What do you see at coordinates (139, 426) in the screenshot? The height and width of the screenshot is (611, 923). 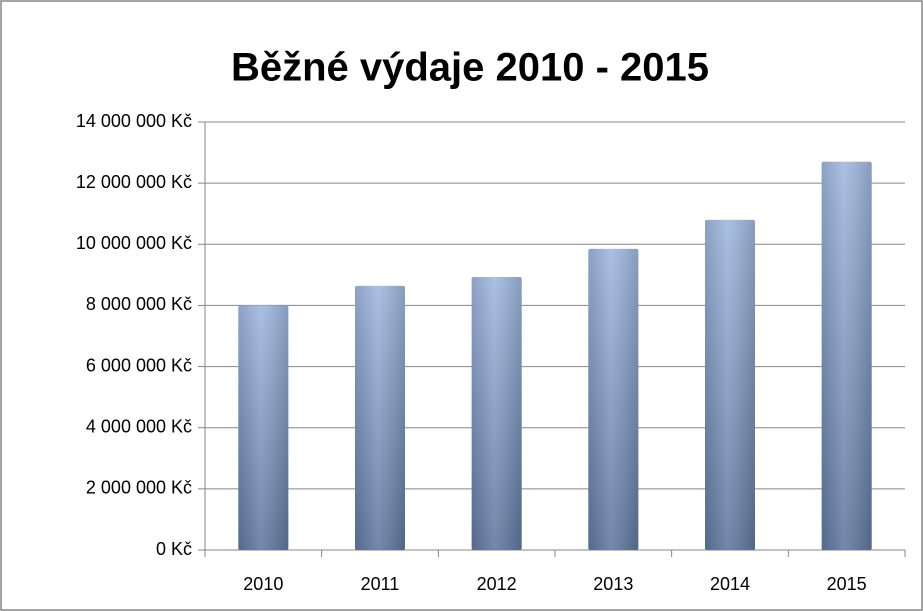 I see `y-tick-label: 4 000 000 Kč` at bounding box center [139, 426].